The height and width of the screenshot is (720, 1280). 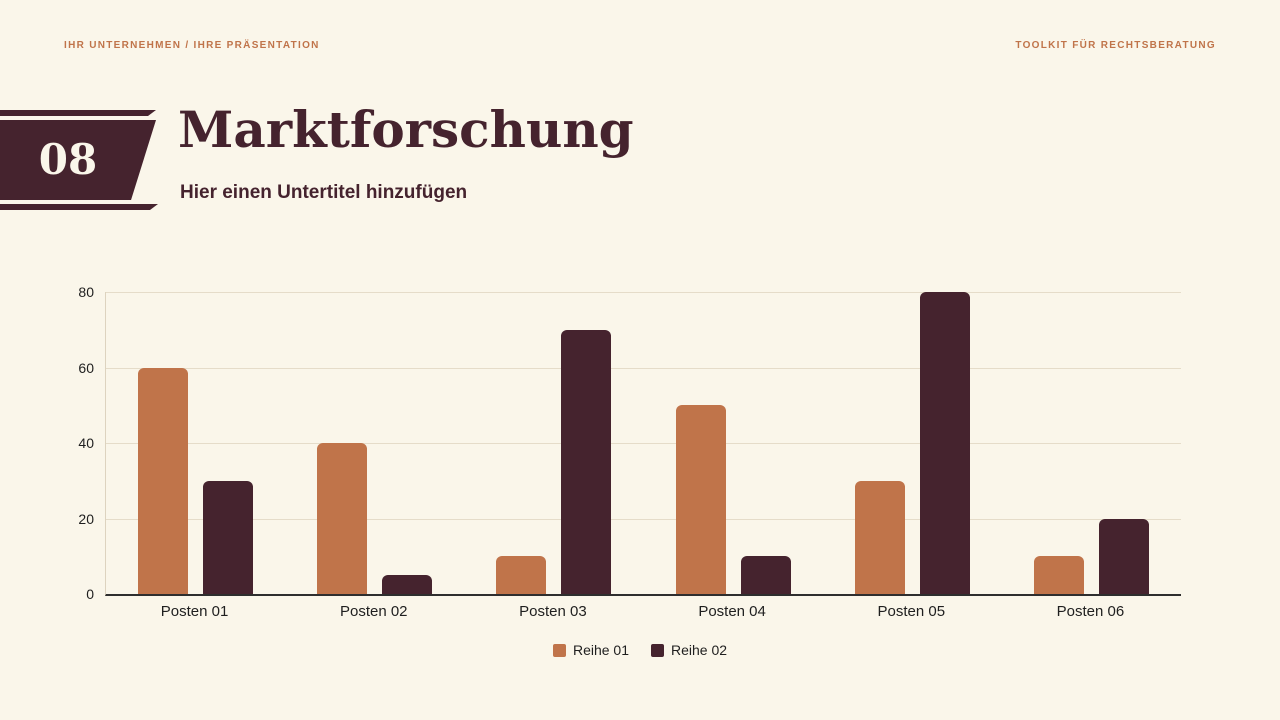 I want to click on category-label: Posten 02, so click(x=373, y=611).